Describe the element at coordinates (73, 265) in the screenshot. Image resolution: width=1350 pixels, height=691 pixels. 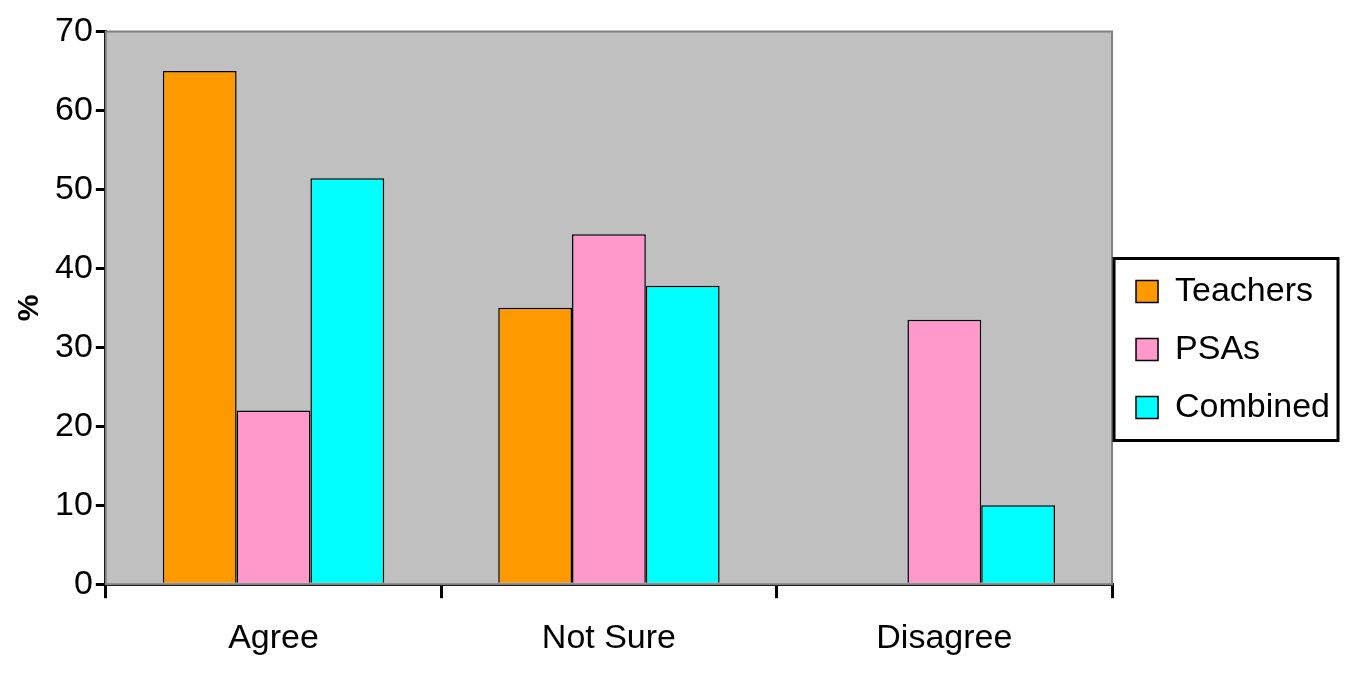
I see `y-tick-label: 40` at that location.